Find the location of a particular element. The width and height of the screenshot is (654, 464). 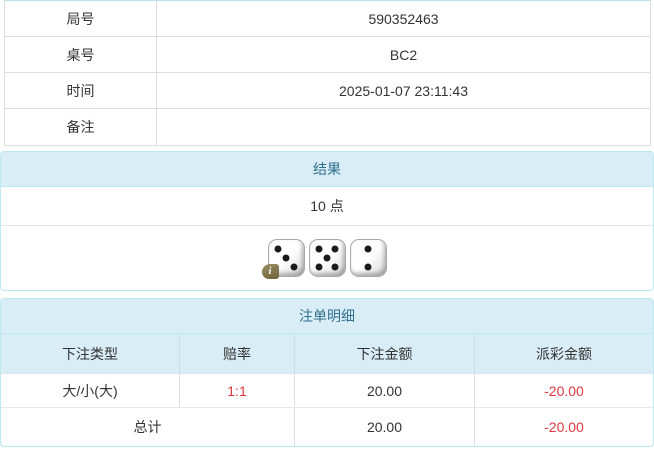

bet-amount-cell: 20.00 is located at coordinates (384, 390).